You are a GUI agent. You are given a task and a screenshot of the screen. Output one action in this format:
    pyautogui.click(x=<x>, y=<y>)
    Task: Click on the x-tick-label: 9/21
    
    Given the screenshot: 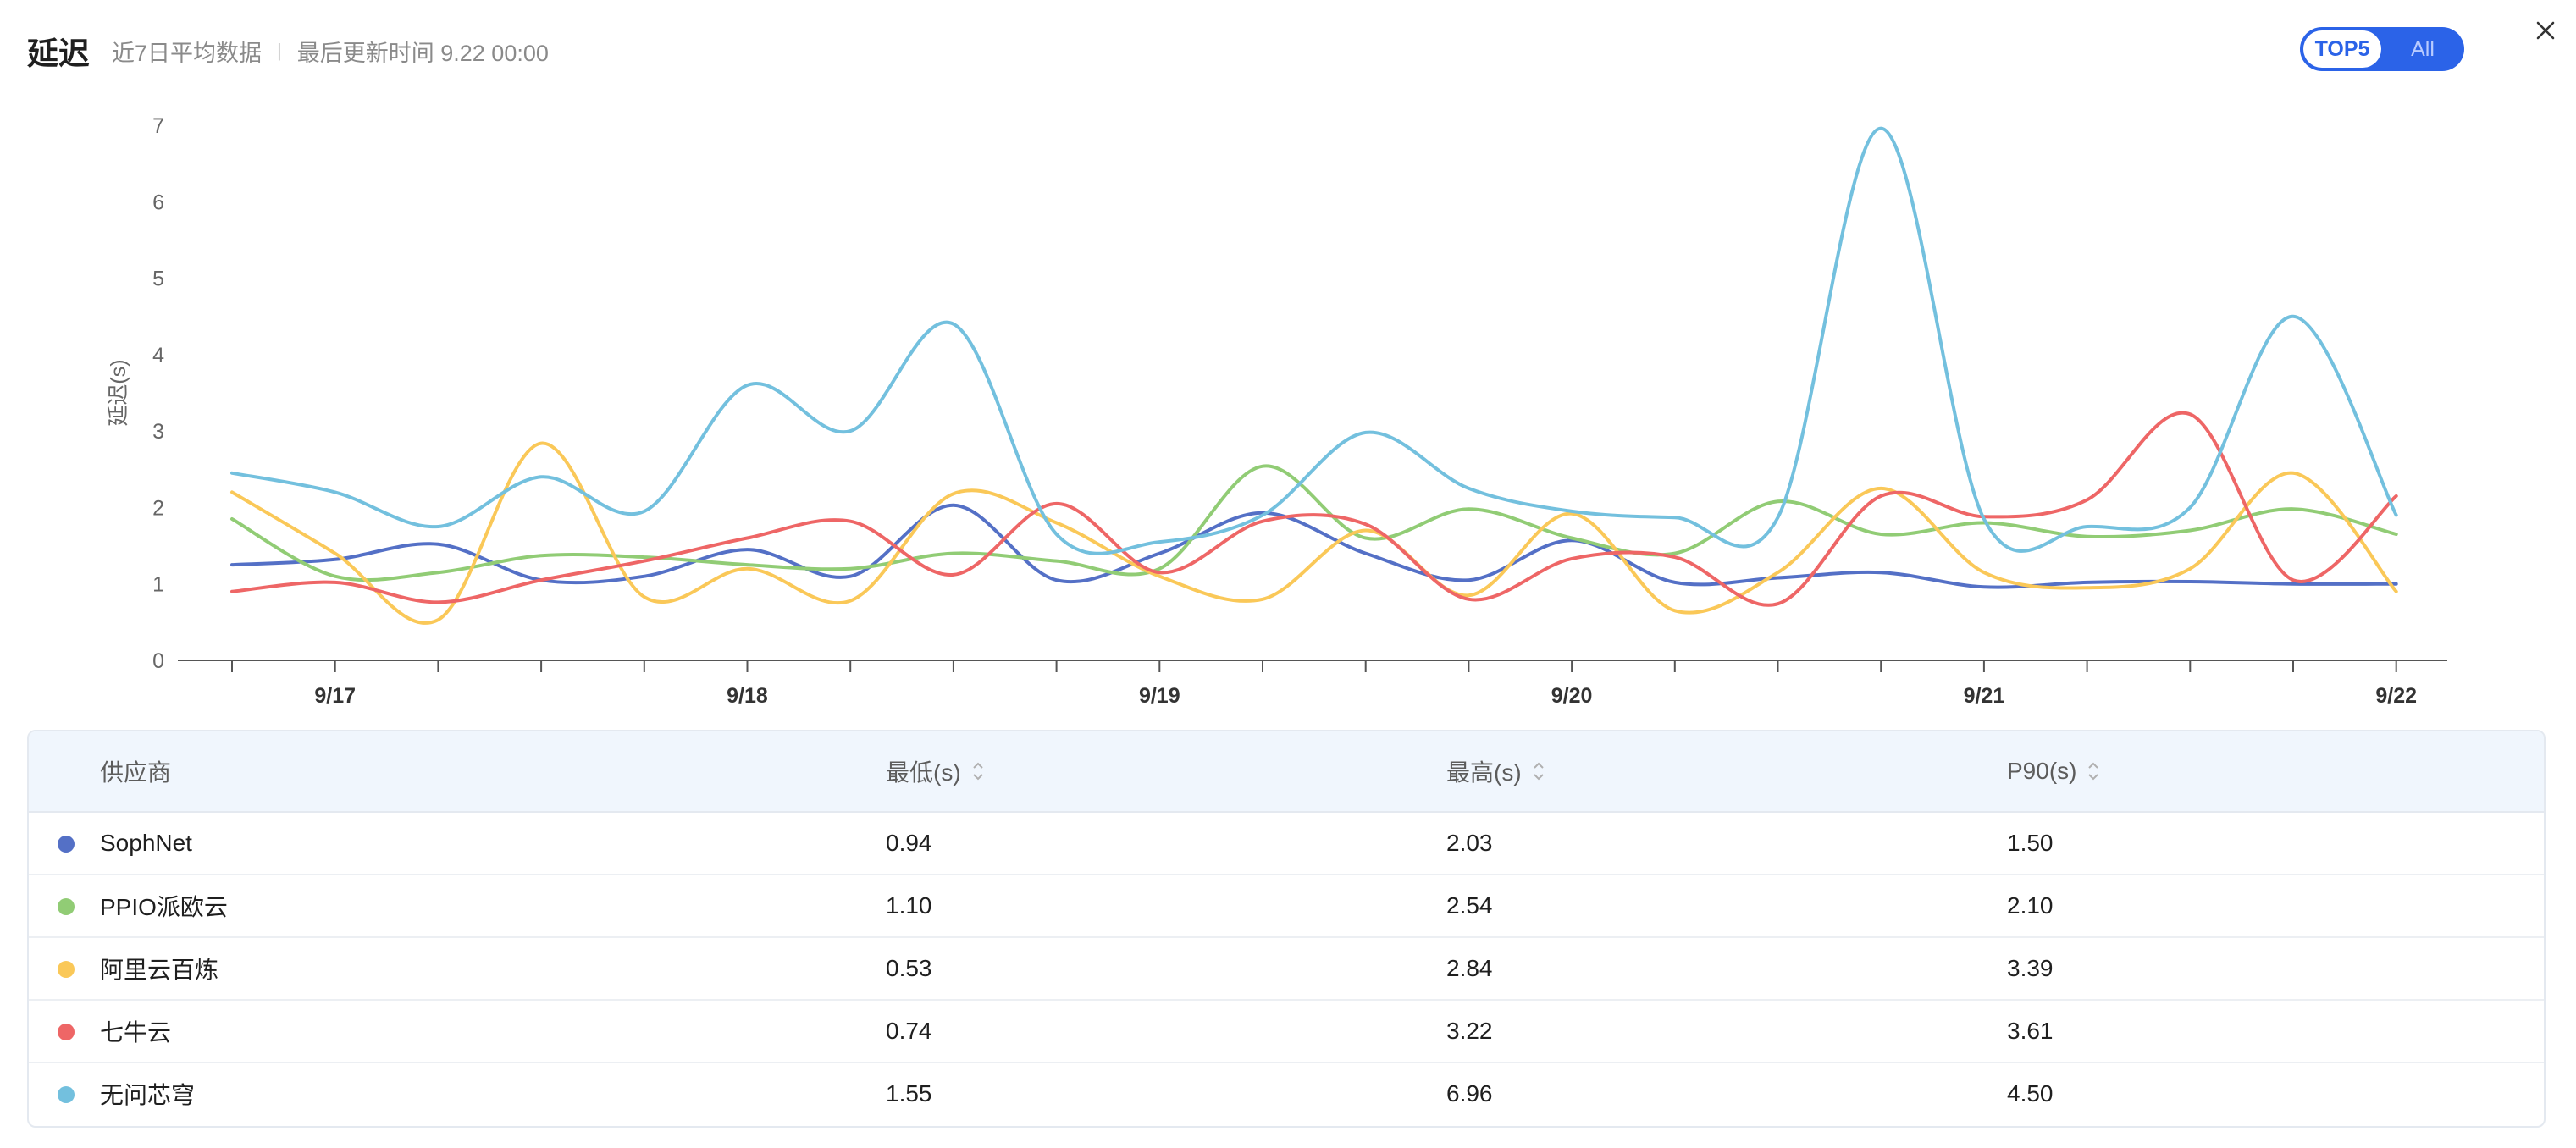 What is the action you would take?
    pyautogui.click(x=1984, y=696)
    